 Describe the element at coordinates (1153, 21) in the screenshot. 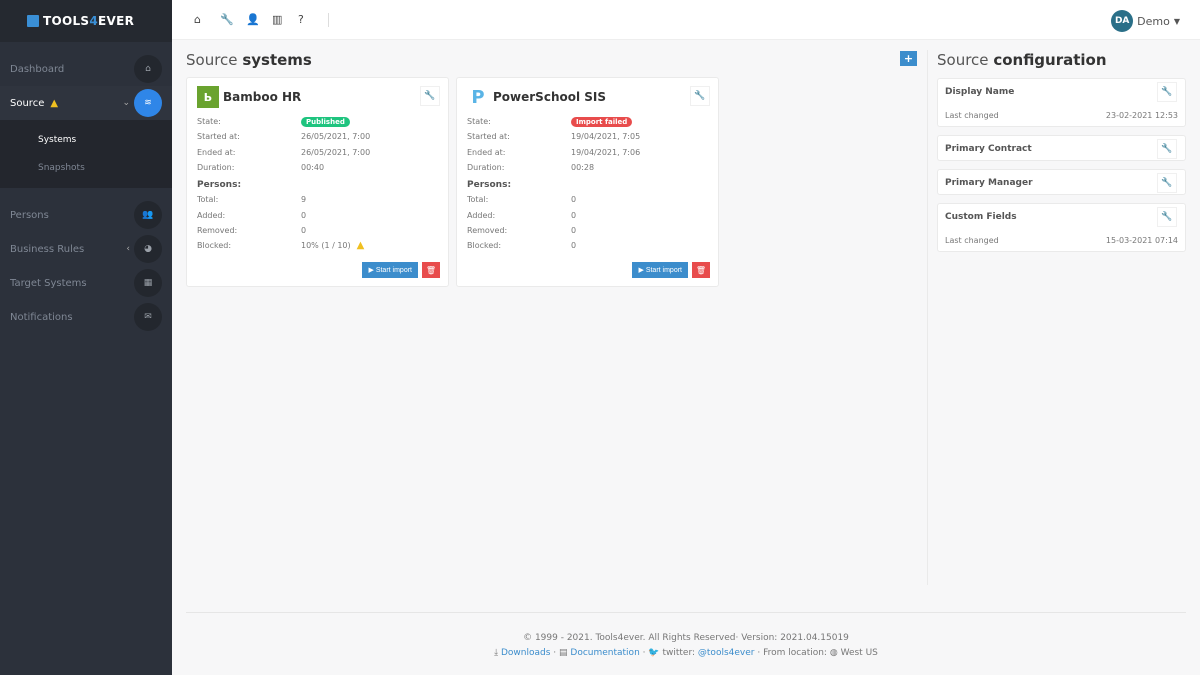

I see `user-name: Demo` at that location.